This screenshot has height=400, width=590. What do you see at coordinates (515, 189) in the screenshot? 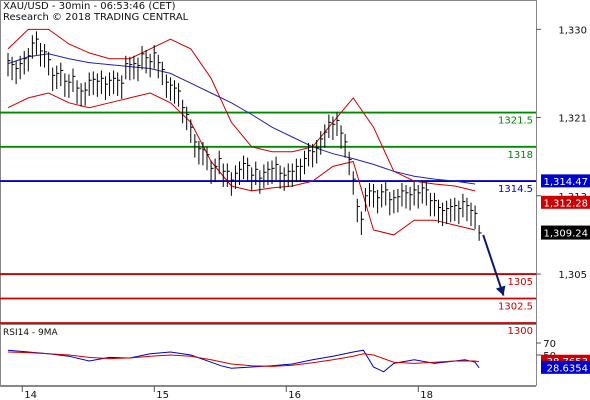
I see `level-label: 1314.5` at bounding box center [515, 189].